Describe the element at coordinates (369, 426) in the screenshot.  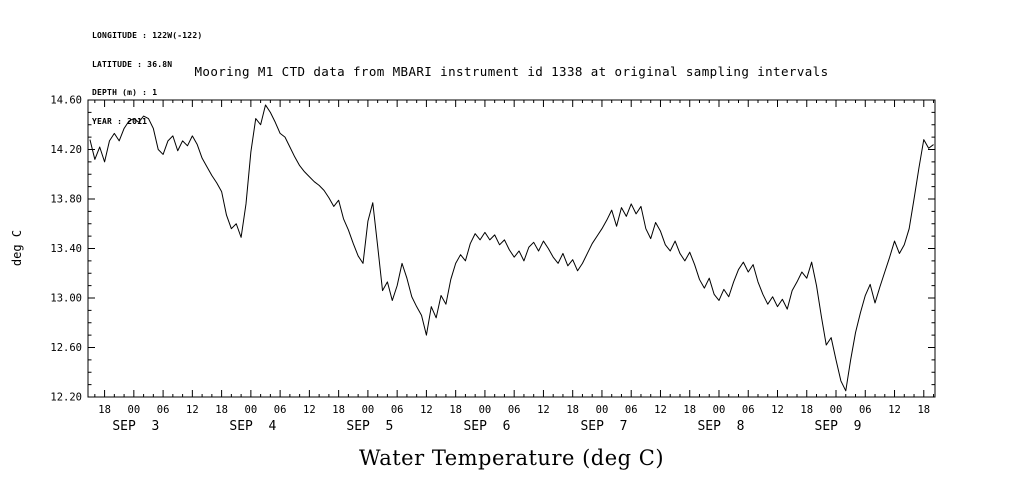
I see `day-label: SEP 5` at that location.